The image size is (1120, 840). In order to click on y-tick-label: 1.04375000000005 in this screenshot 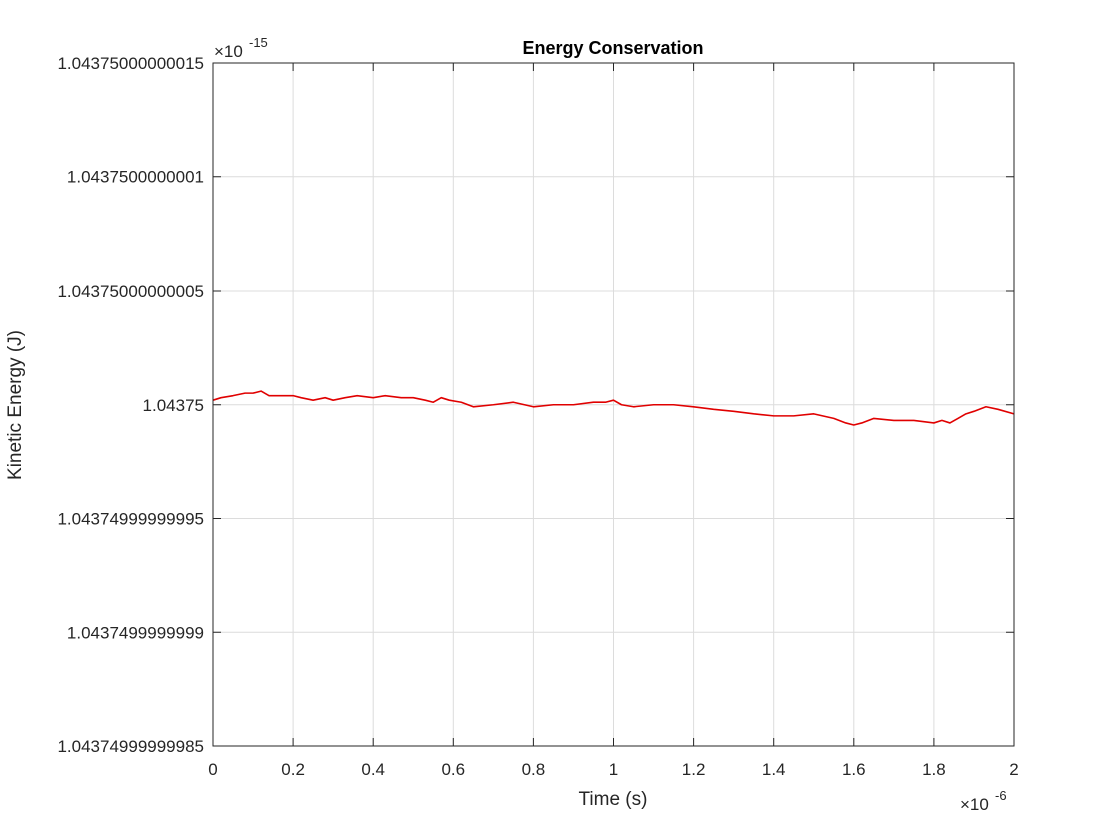, I will do `click(130, 291)`.